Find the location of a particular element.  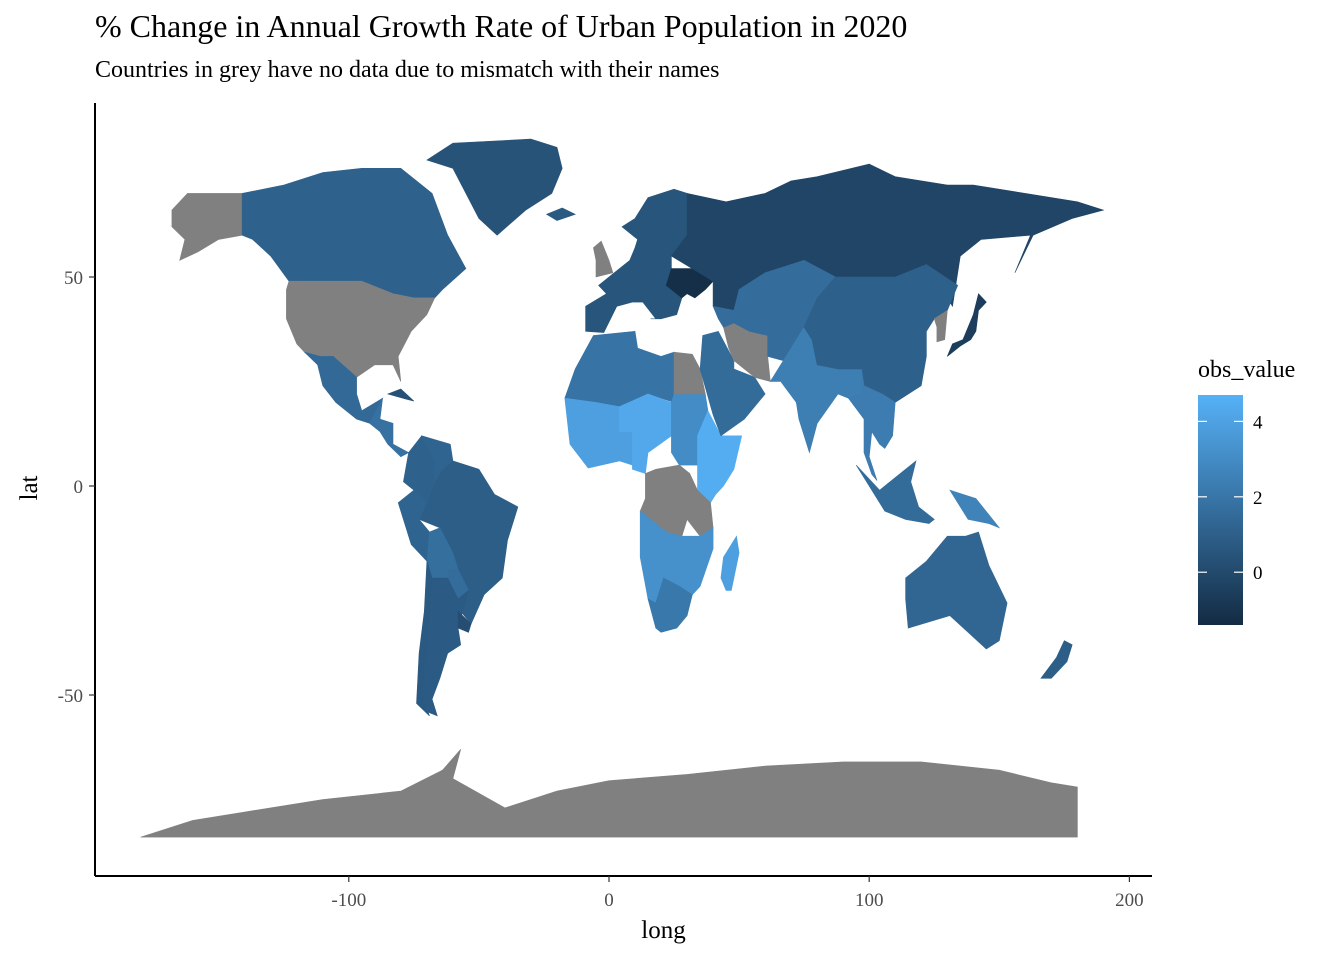

region-peru is located at coordinates (413, 525).